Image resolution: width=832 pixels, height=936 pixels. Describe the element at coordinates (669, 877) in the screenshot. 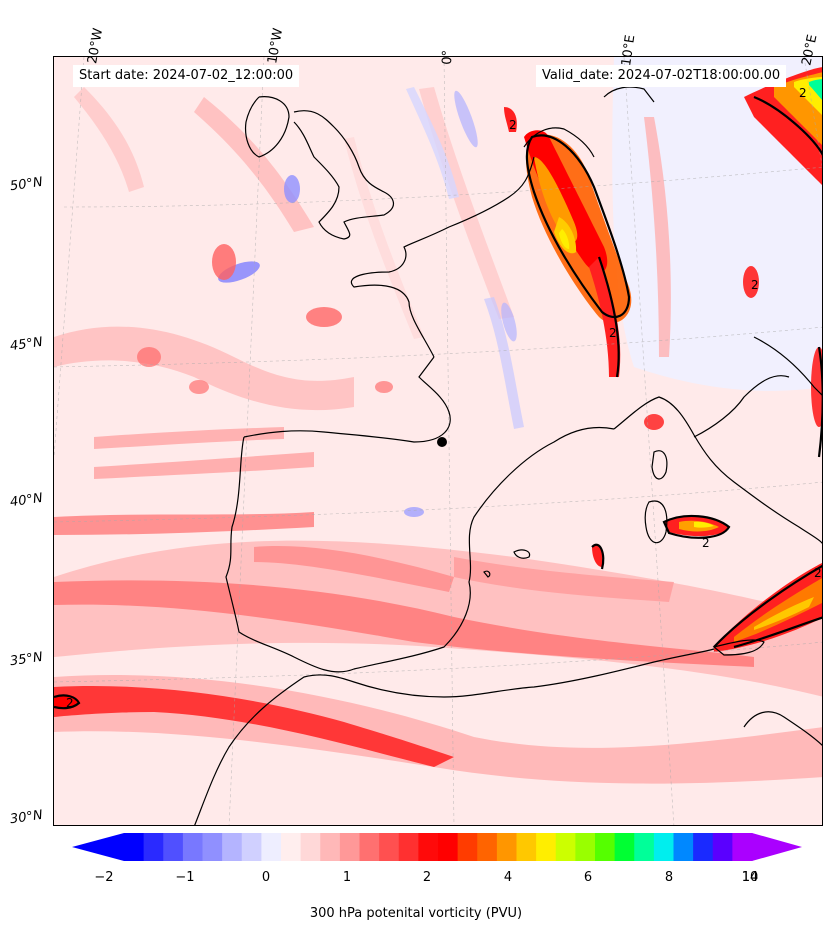

I see `colorbar-tick: 8` at that location.